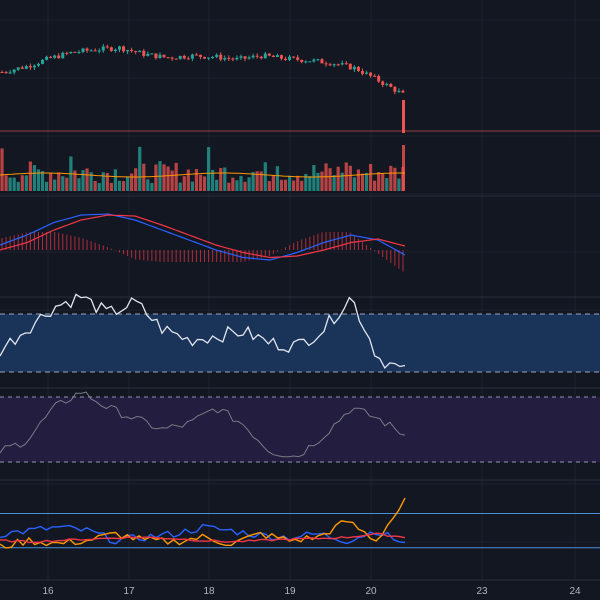 This screenshot has width=600, height=600. I want to click on plus-di-line, so click(203, 523).